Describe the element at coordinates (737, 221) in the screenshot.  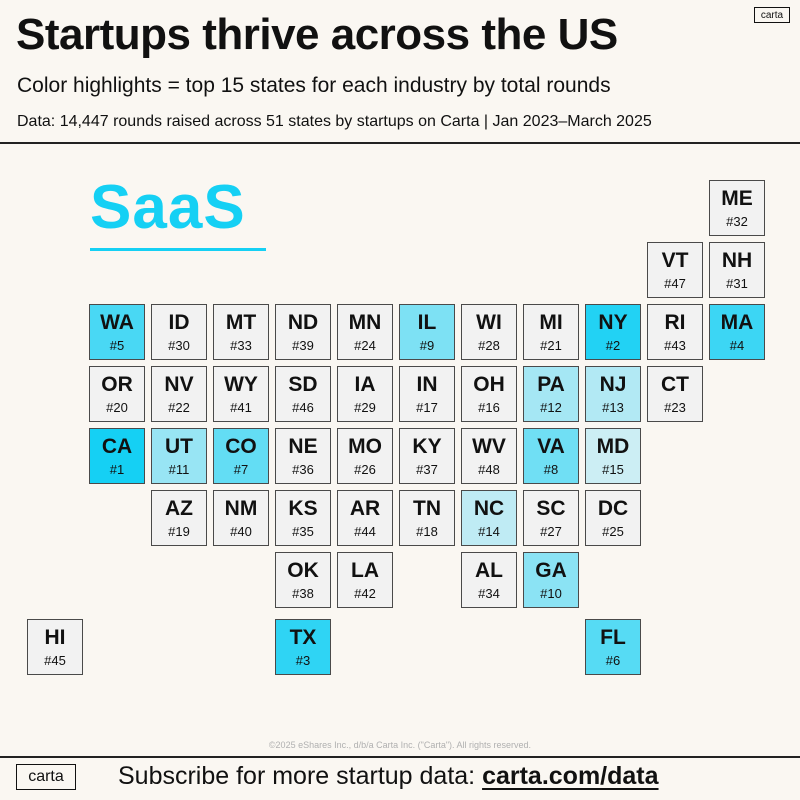
I see `state-rank: #32` at that location.